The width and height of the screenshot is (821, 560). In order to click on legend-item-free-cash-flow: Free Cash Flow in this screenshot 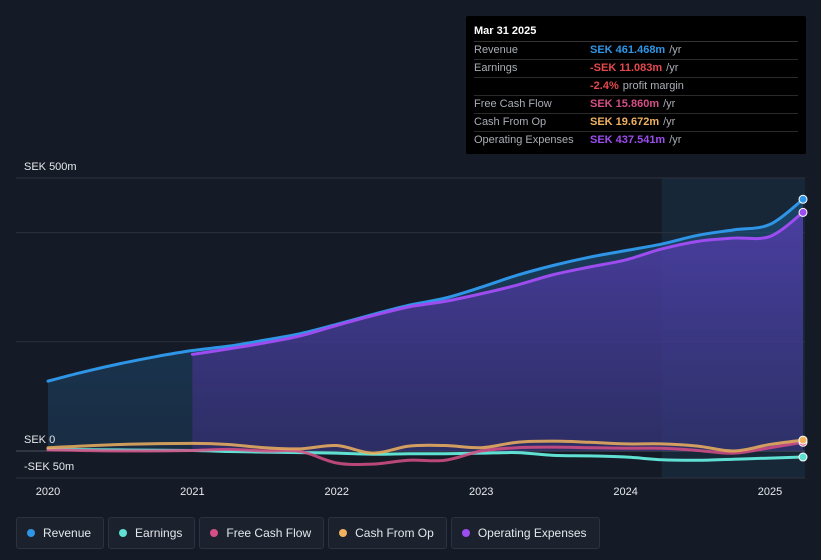, I will do `click(262, 533)`.